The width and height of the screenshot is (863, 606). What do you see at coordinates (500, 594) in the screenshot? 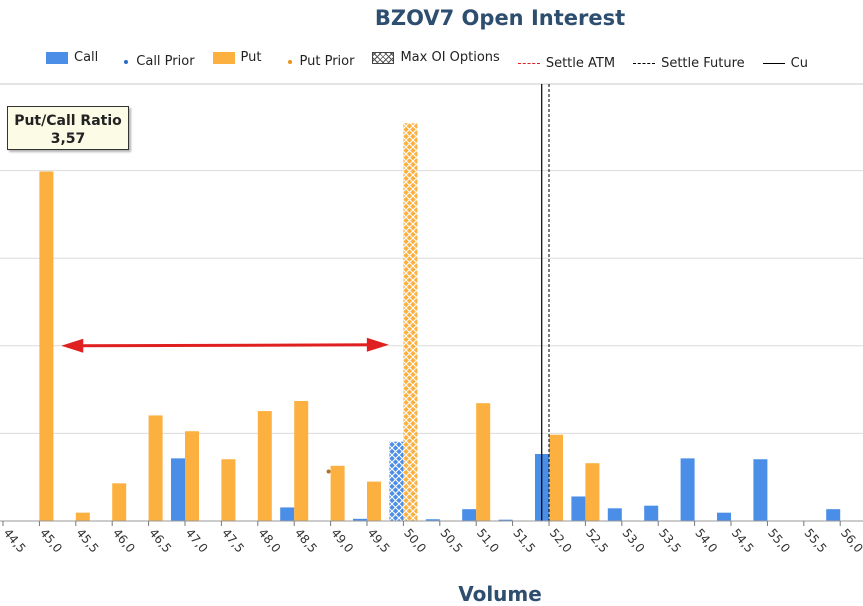
I see `x-axis-label: Volume` at bounding box center [500, 594].